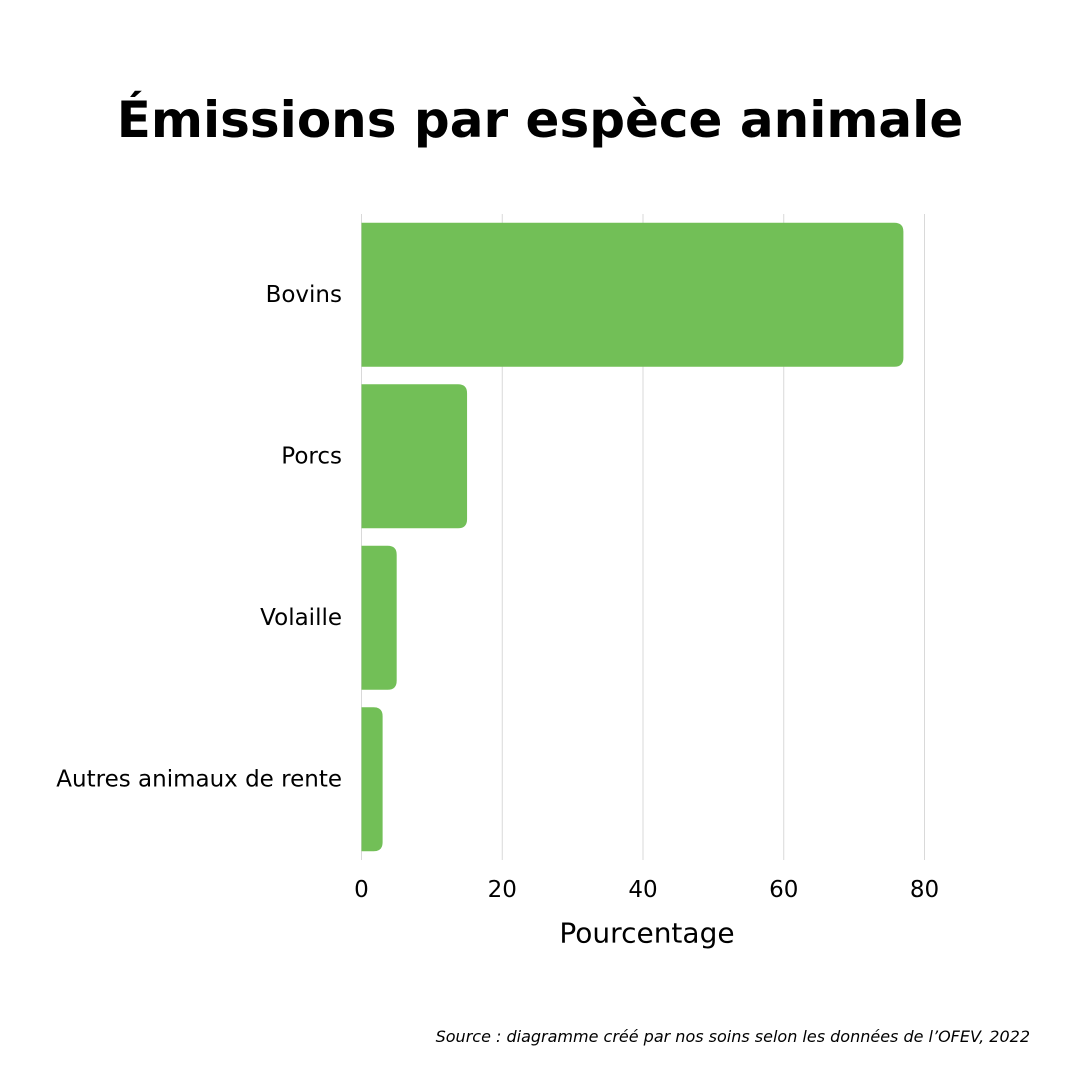 The height and width of the screenshot is (1080, 1080). I want to click on category-label: Bovins, so click(304, 295).